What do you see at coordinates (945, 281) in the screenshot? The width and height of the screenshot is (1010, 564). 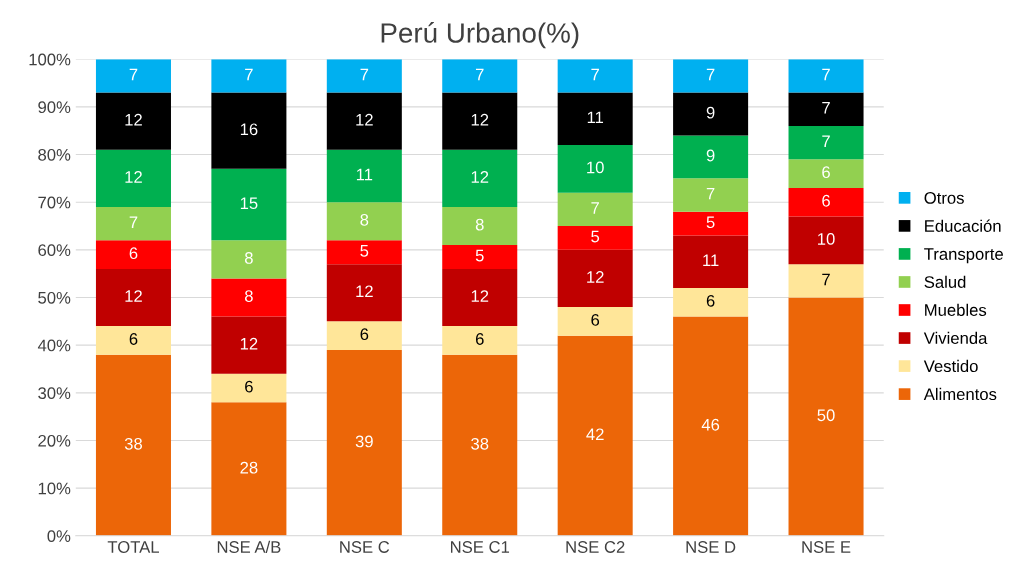 I see `legend-label: Salud` at bounding box center [945, 281].